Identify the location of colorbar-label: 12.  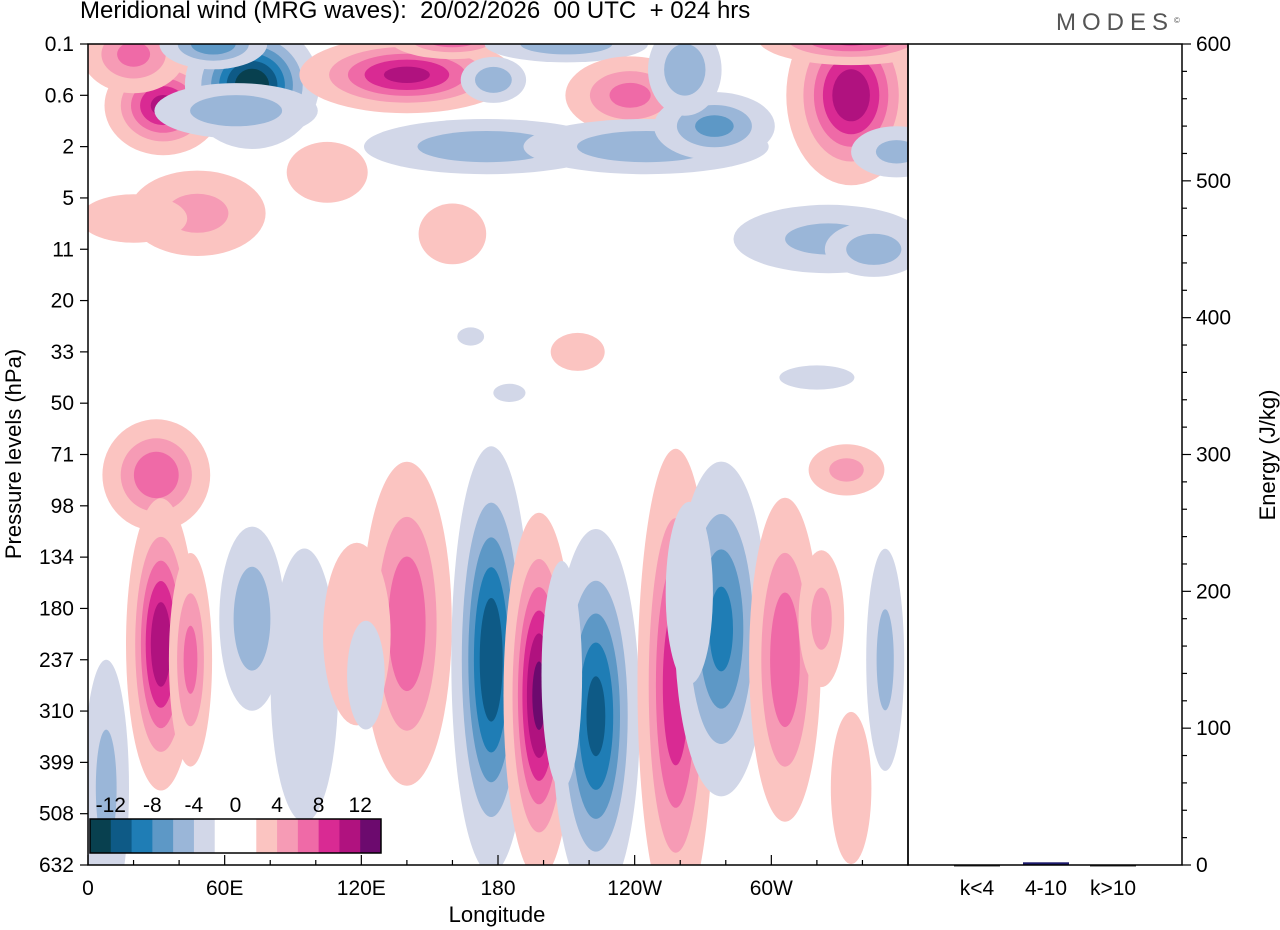
(360, 805).